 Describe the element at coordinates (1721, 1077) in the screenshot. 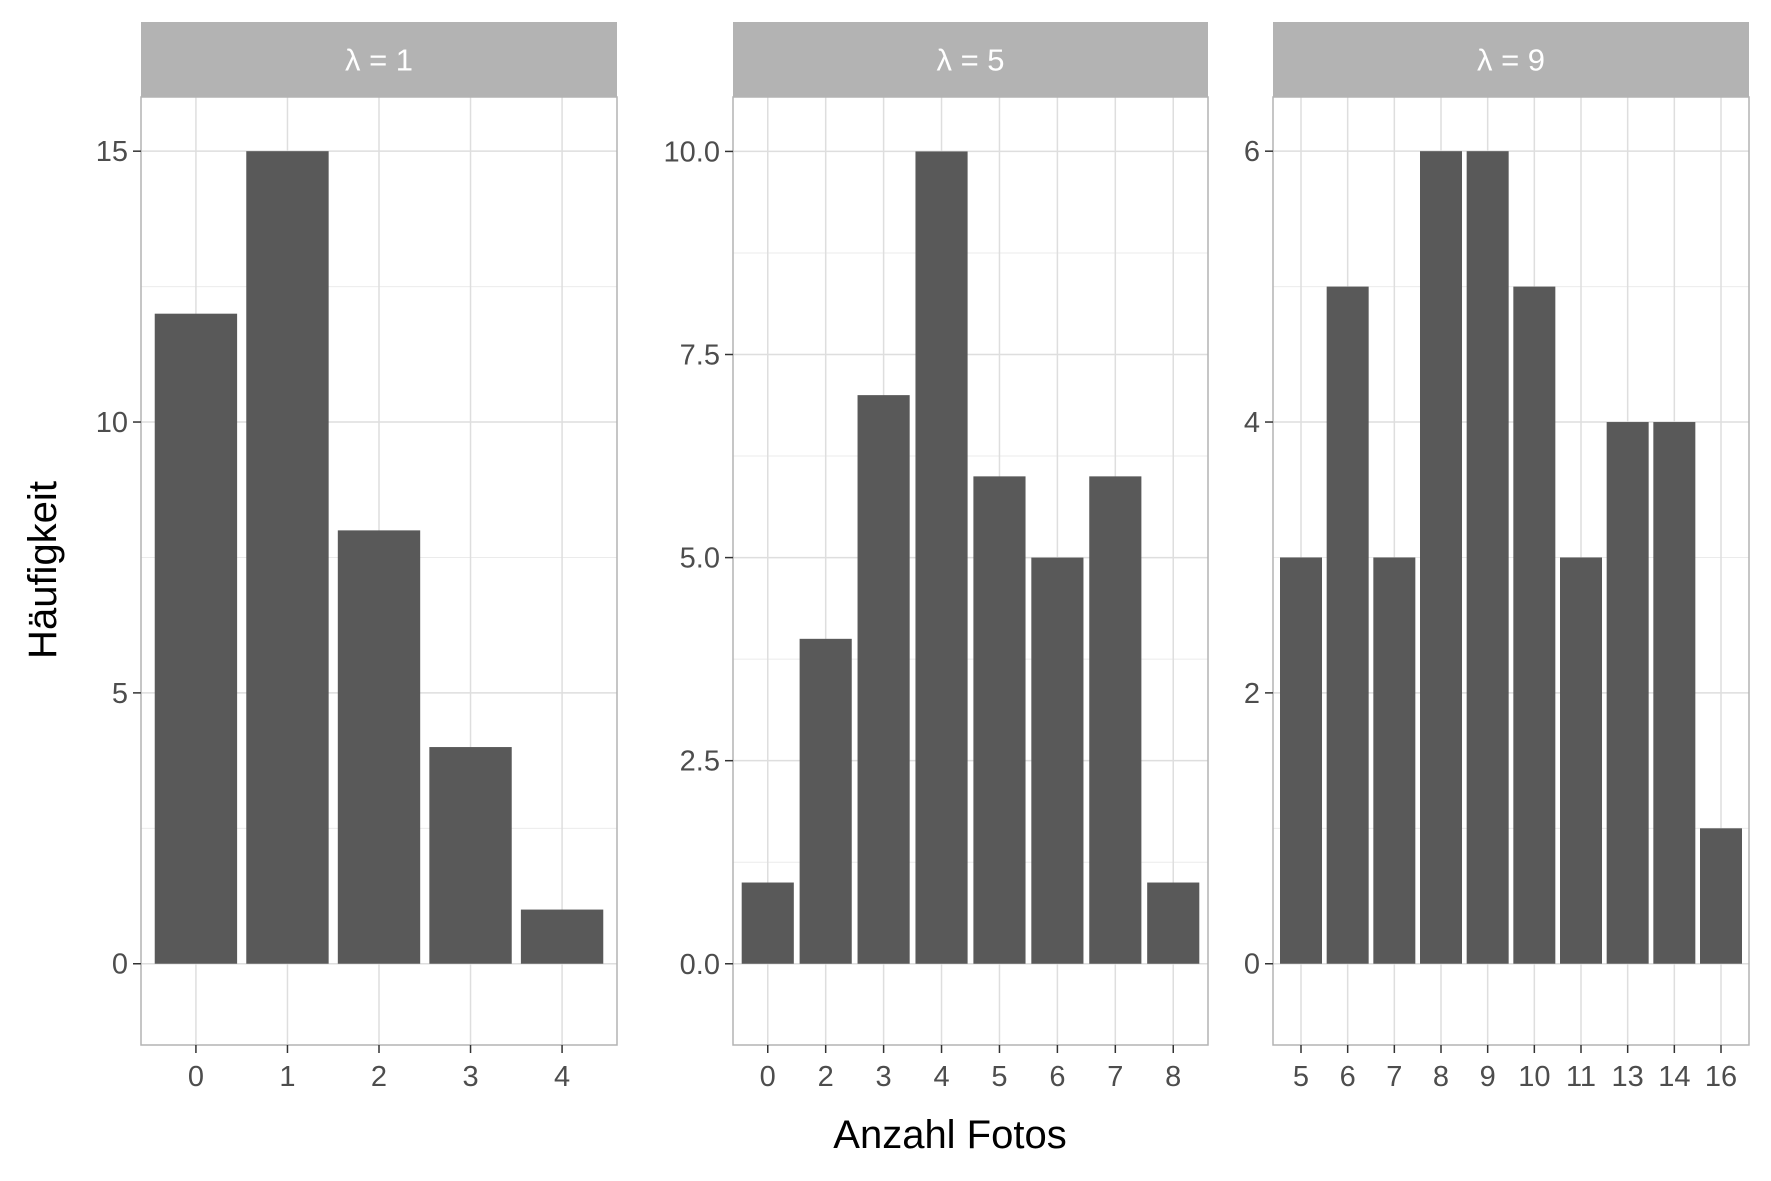

I see `x-tick-label: 16` at that location.